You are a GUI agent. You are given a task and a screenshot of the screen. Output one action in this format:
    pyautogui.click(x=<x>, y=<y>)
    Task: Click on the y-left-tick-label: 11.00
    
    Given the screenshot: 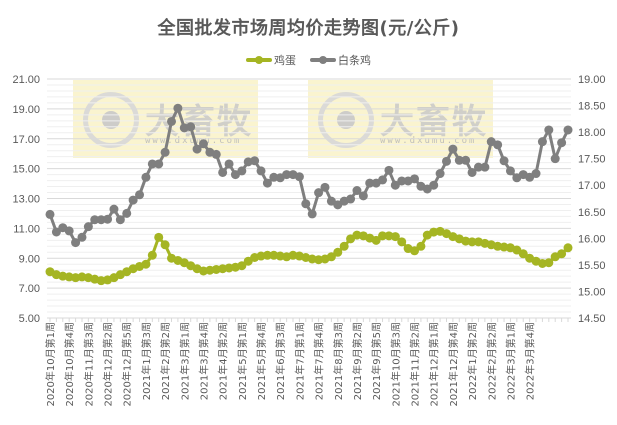 What is the action you would take?
    pyautogui.click(x=26, y=229)
    